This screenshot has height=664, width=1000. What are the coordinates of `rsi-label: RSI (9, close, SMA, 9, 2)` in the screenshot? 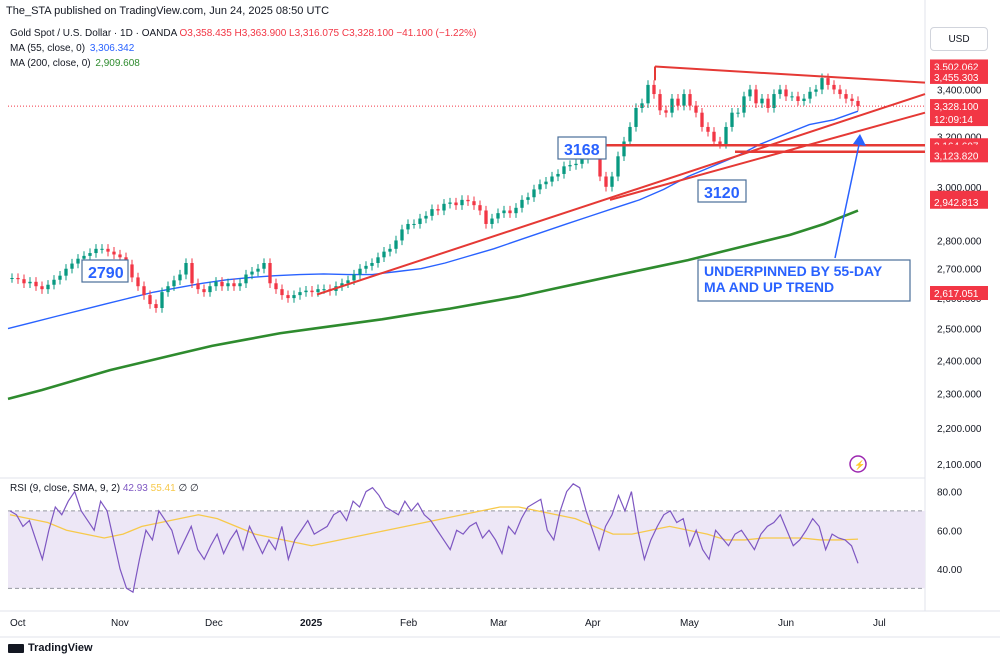 It's located at (65, 488).